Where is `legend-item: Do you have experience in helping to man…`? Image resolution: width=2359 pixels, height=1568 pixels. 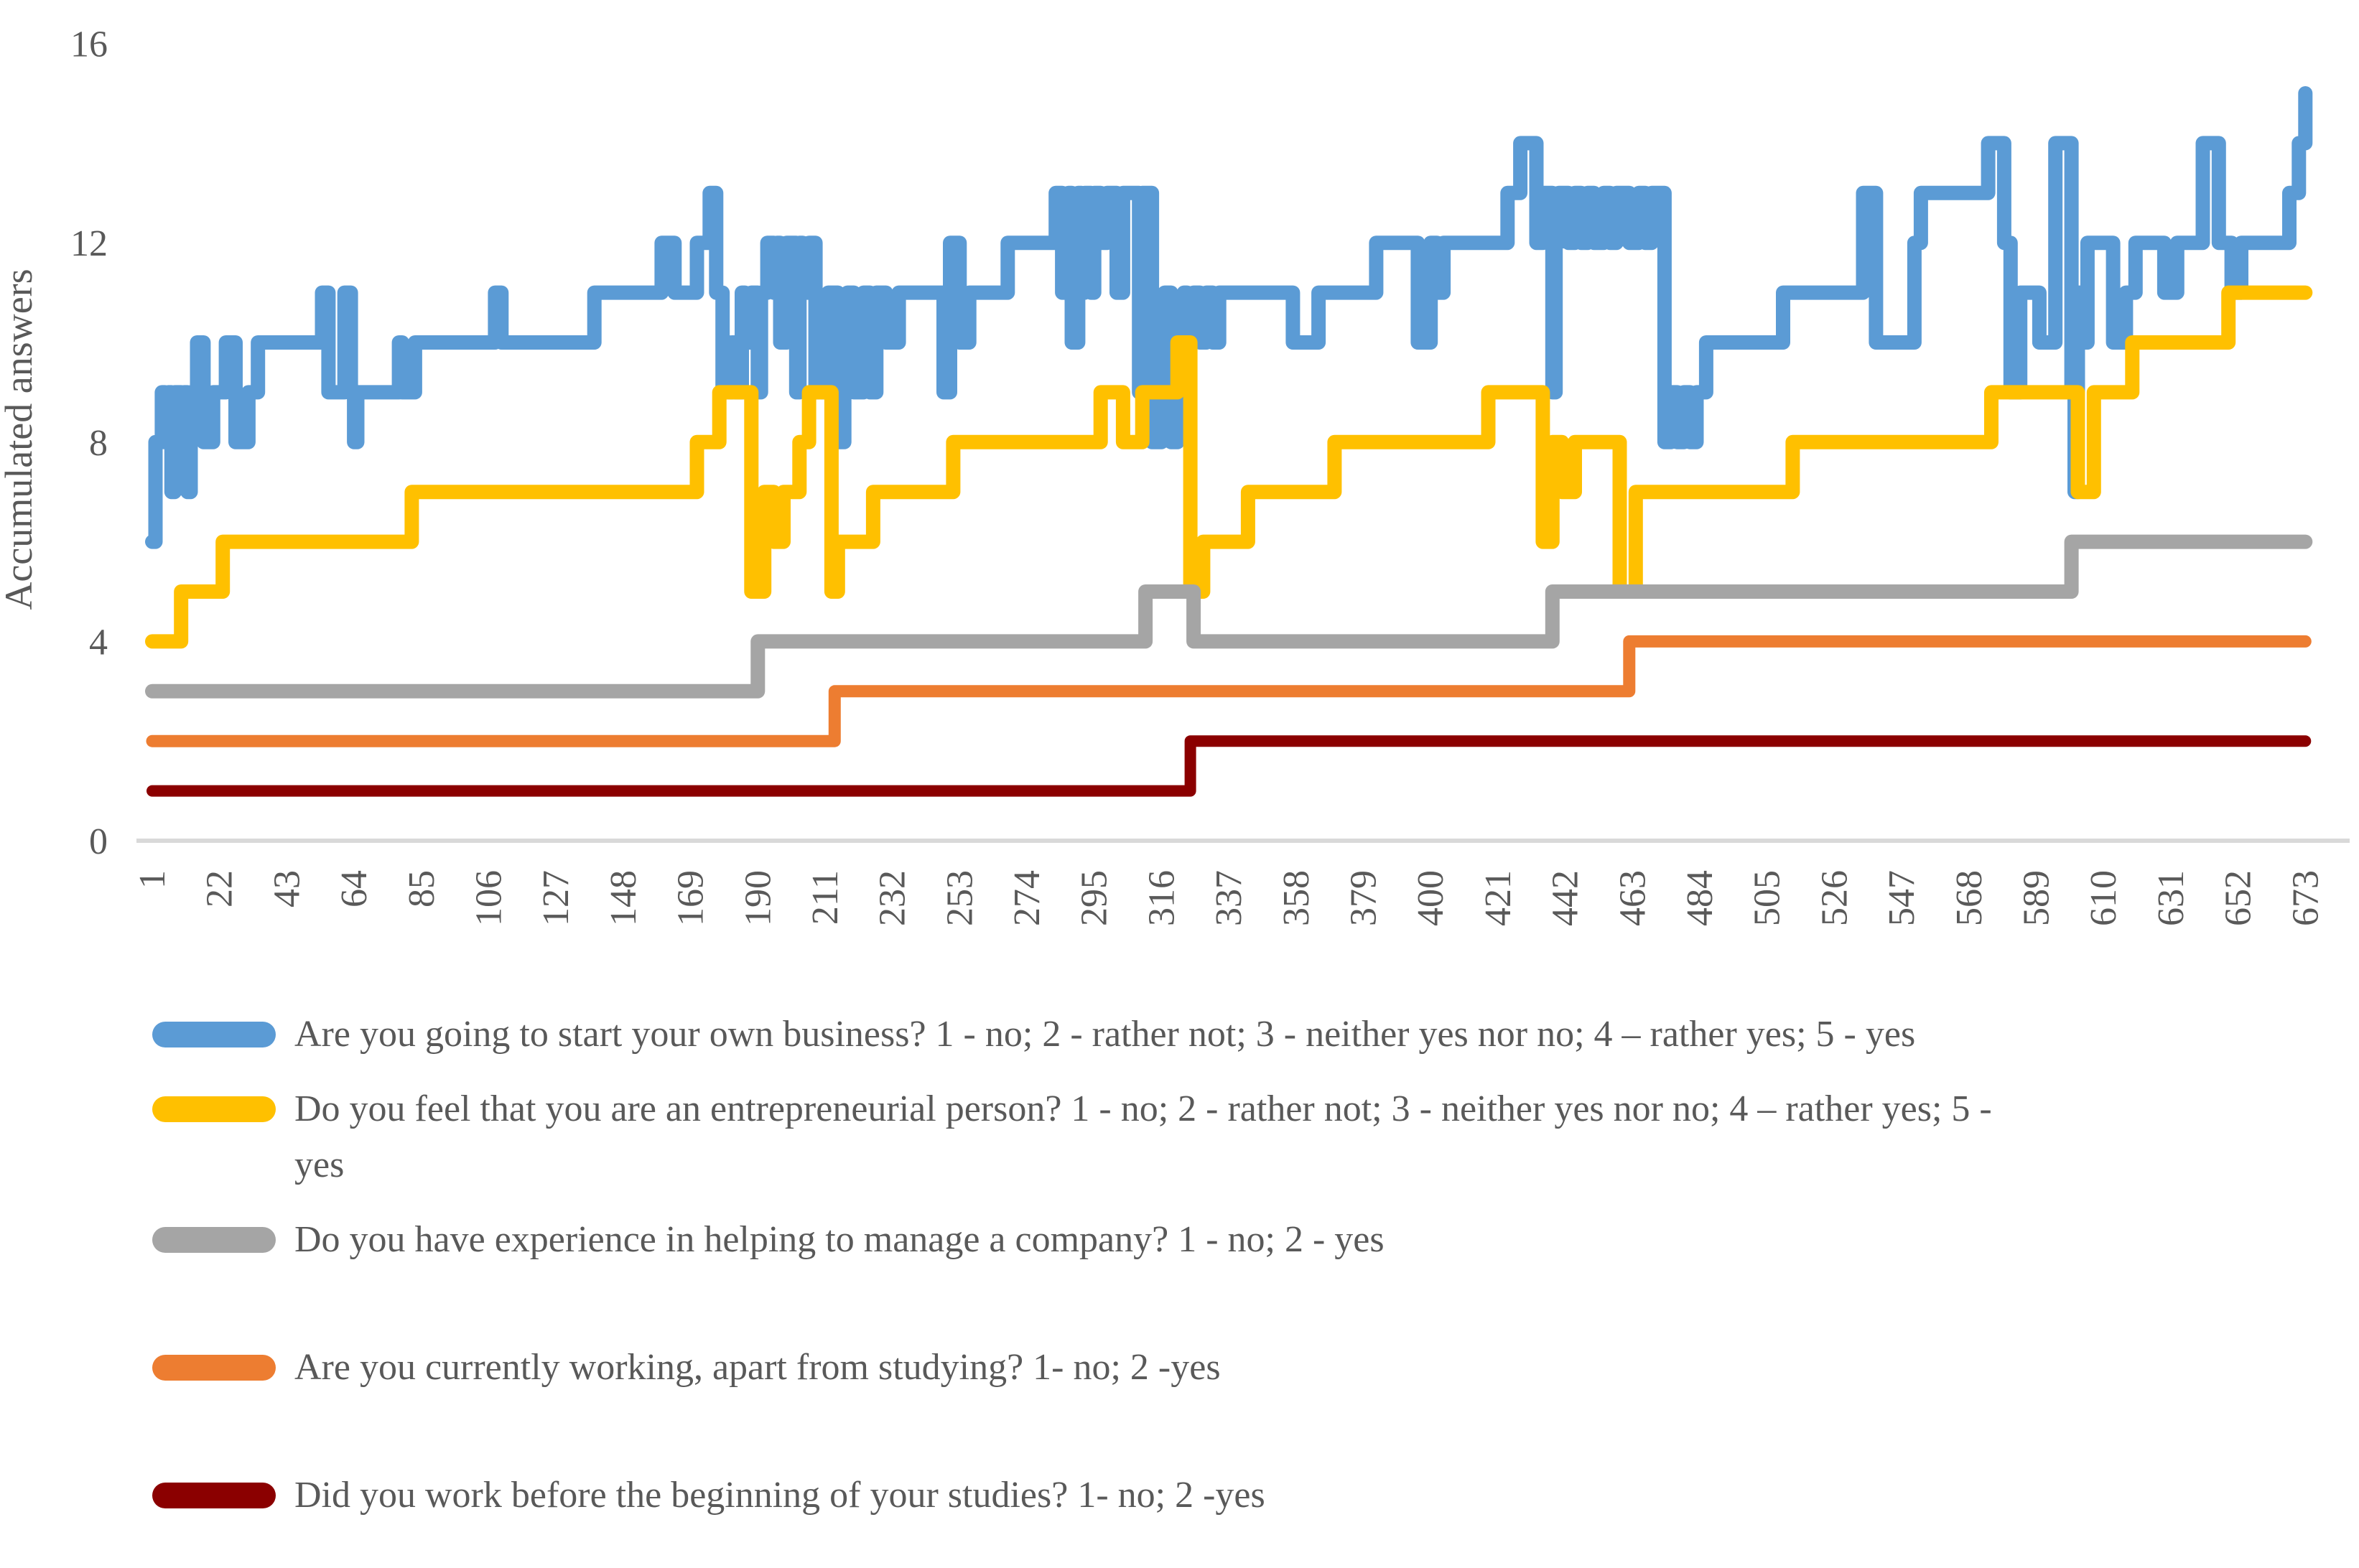
legend-item: Do you have experience in helping to man… is located at coordinates (1150, 1240).